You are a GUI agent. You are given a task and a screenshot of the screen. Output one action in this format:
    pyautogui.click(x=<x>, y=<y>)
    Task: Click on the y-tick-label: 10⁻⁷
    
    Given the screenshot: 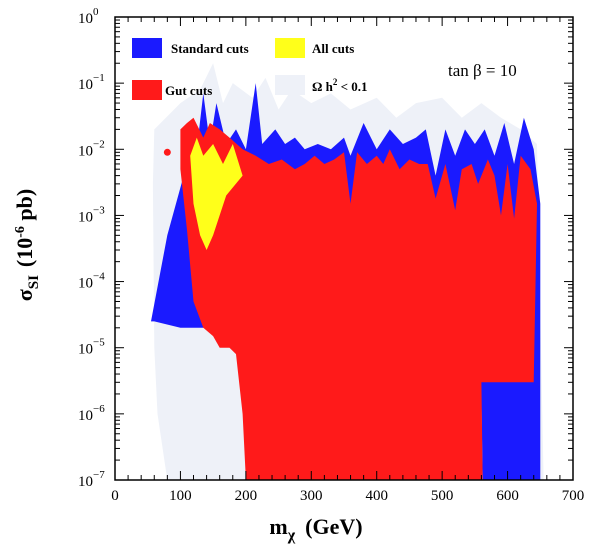 What is the action you would take?
    pyautogui.click(x=91, y=479)
    